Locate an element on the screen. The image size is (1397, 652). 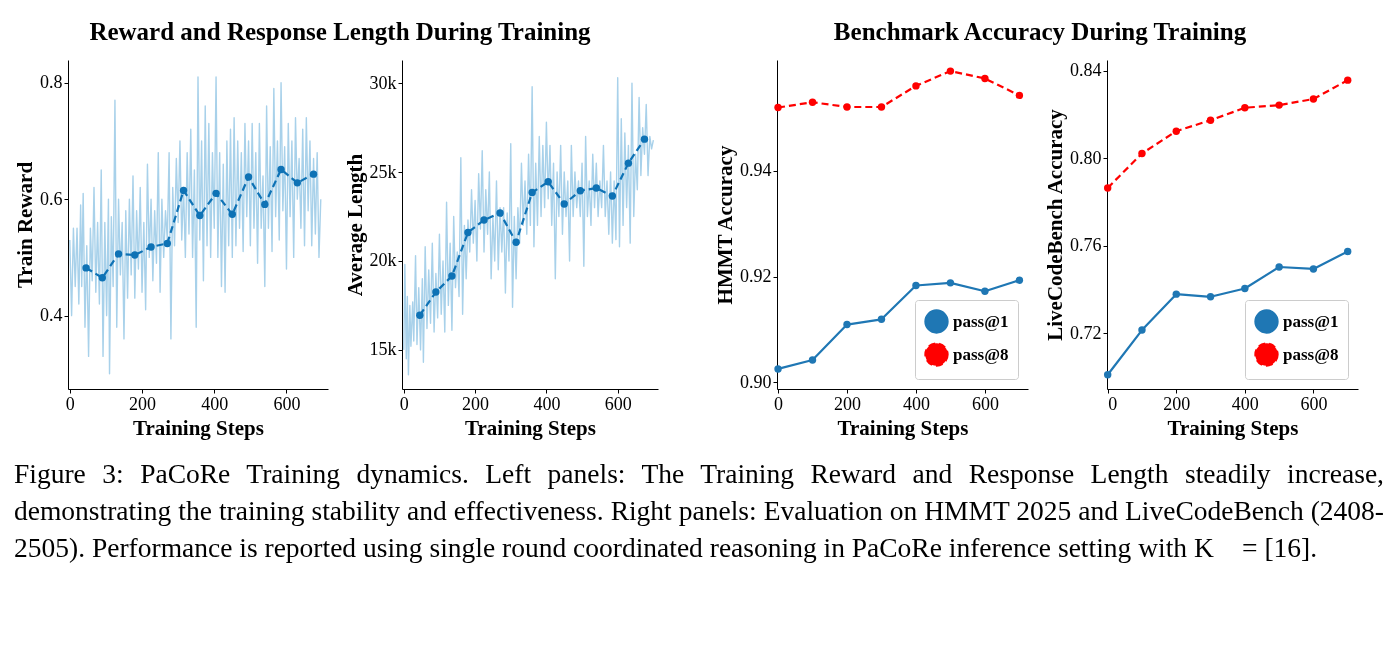
y-tick-label: 0.90 is located at coordinates (756, 381).